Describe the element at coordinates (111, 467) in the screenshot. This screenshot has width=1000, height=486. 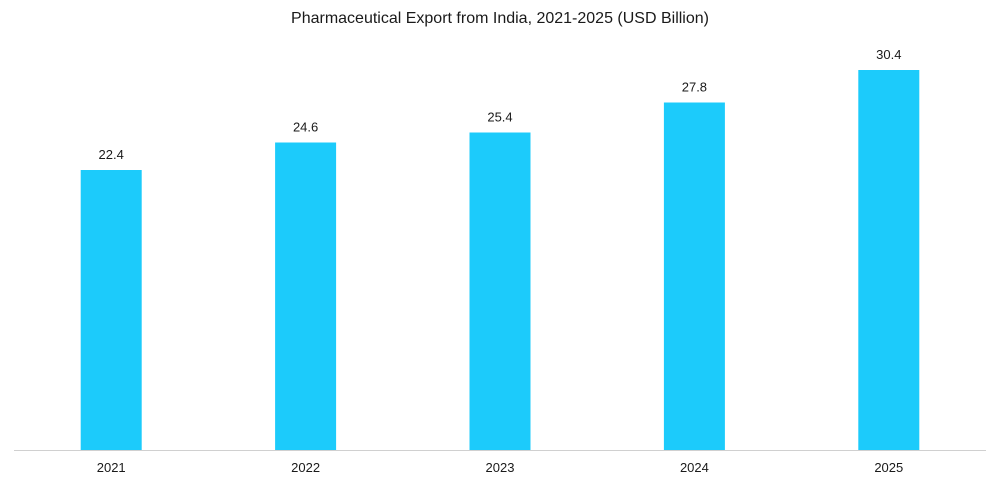
I see `x-tick-label-2021: 2021` at that location.